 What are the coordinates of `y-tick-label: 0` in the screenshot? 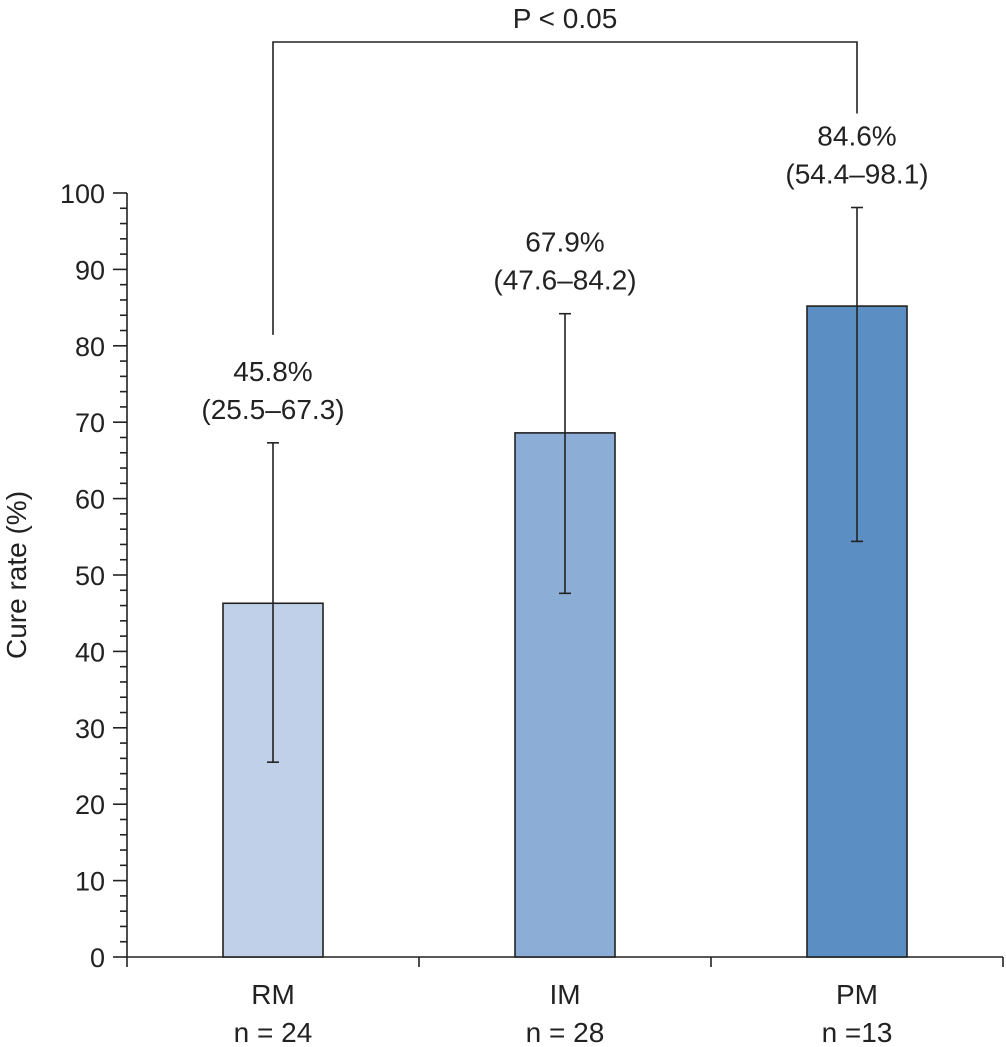 It's located at (97, 958).